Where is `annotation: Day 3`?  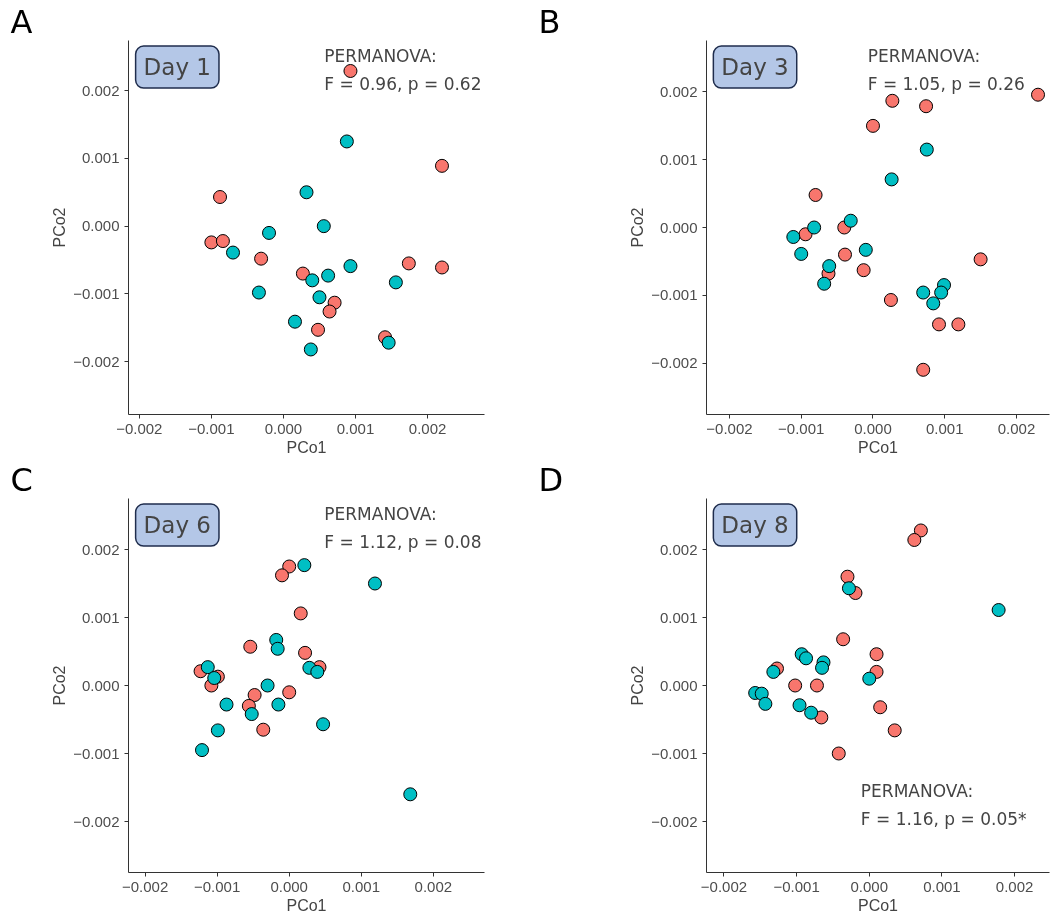 annotation: Day 3 is located at coordinates (755, 67).